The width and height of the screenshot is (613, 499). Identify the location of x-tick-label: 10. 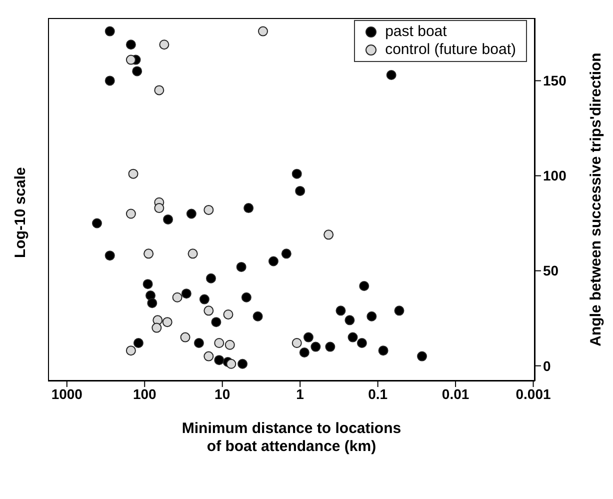
(222, 394).